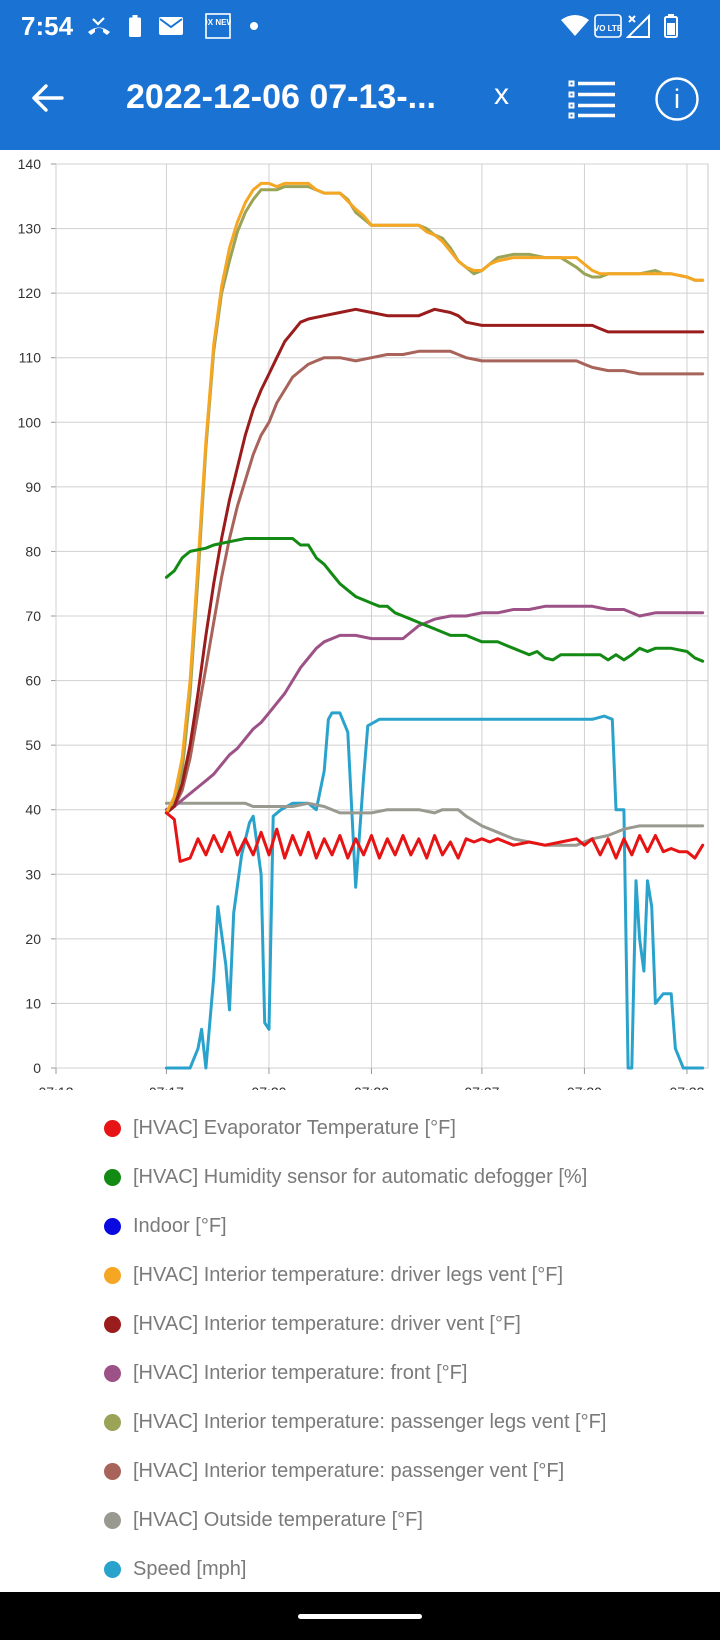 The height and width of the screenshot is (1640, 720). Describe the element at coordinates (166, 1087) in the screenshot. I see `x-tick-label: 07:17` at that location.